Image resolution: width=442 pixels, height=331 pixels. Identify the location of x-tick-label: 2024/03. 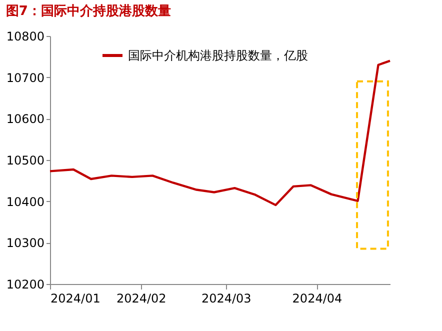
(226, 299).